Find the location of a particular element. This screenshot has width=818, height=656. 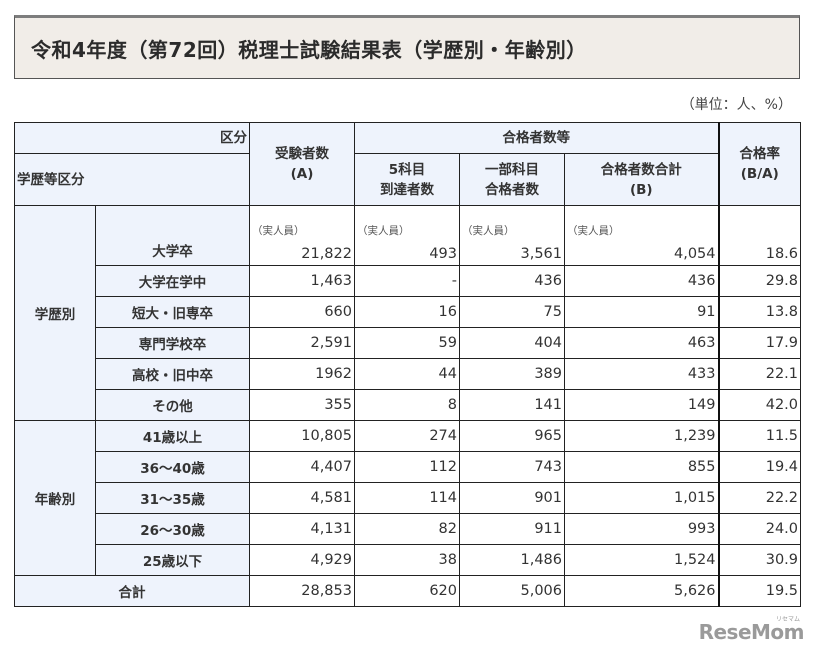

header-examinees-sub: (A) is located at coordinates (302, 174).